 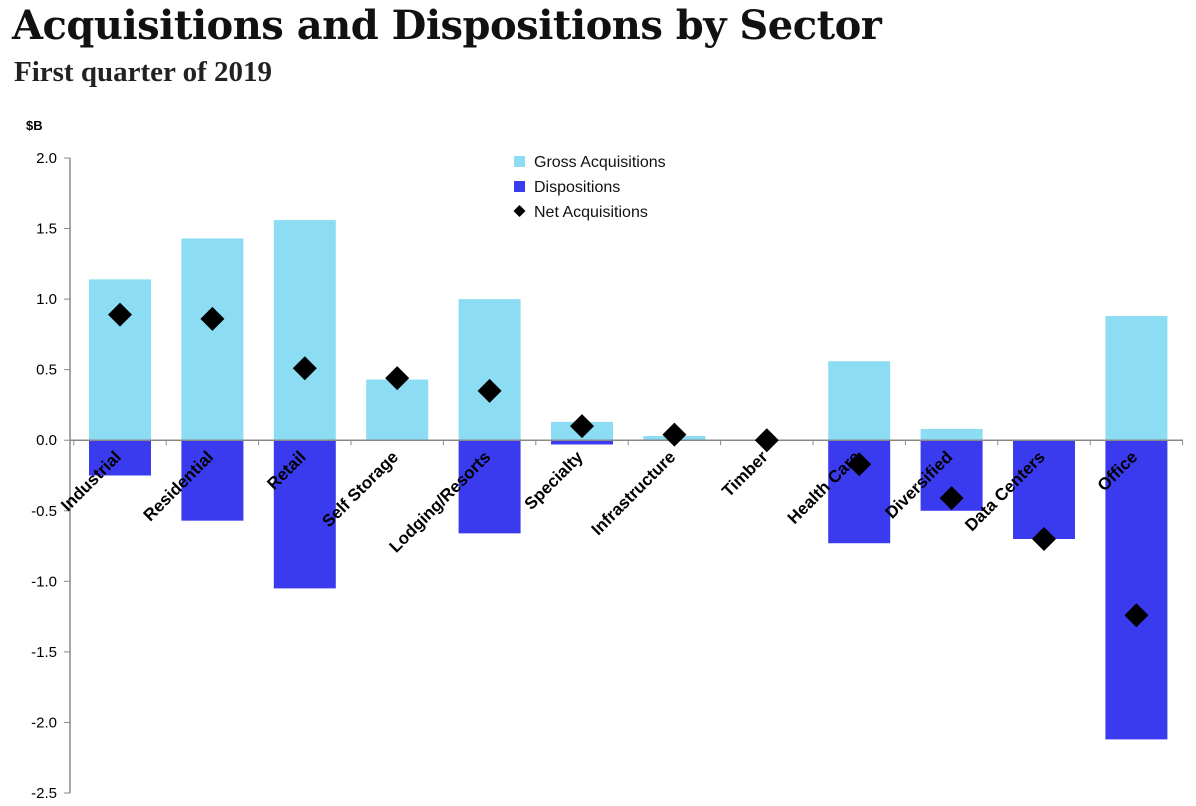 I want to click on net-acquisitions-marker-timber, so click(x=766, y=440).